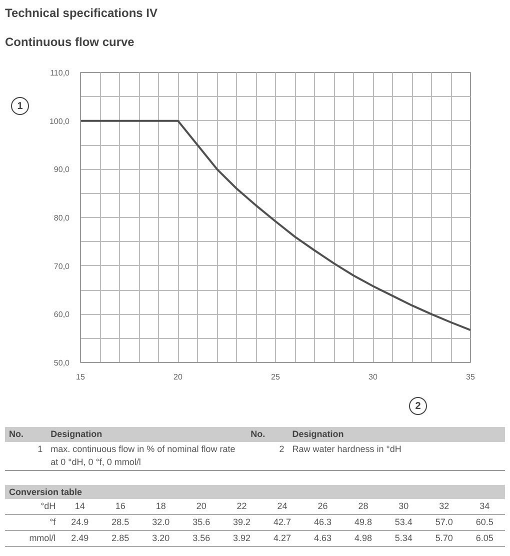 The image size is (510, 556). Describe the element at coordinates (484, 507) in the screenshot. I see `text: 34` at that location.